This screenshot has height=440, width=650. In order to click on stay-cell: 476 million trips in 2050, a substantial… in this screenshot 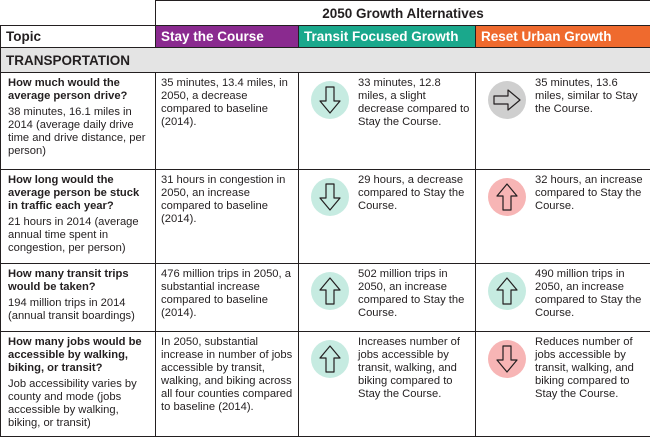, I will do `click(227, 297)`.